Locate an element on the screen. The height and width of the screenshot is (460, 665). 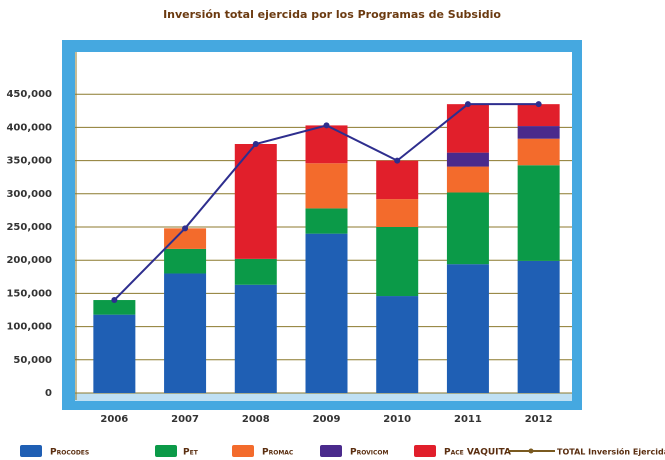
y-tick-label: 150,000 is located at coordinates (29, 293).